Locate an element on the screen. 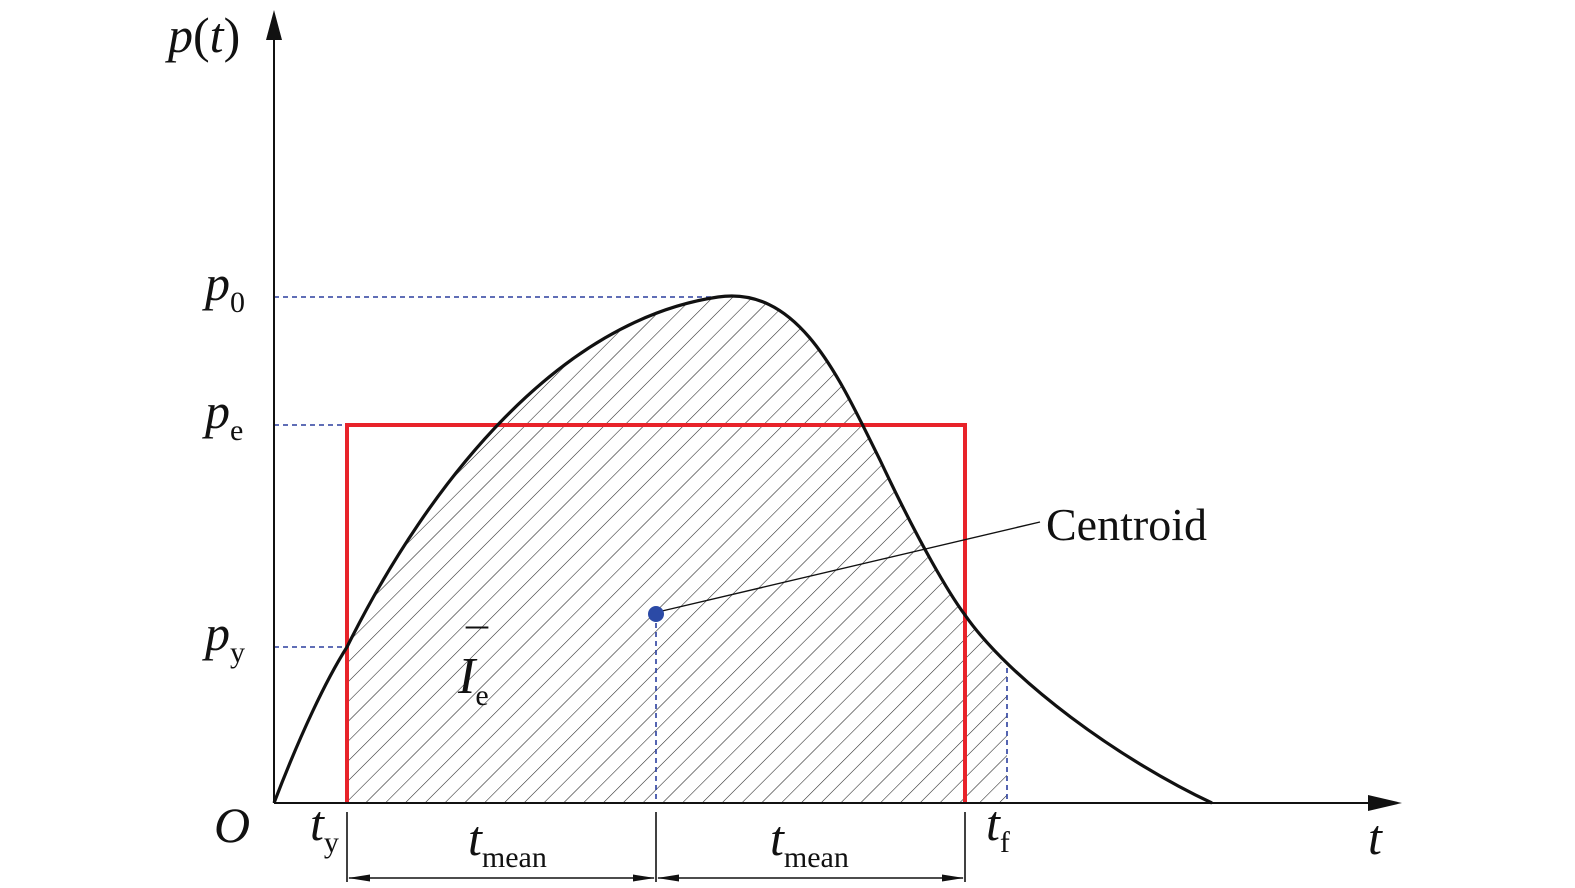  area-label-sub: e is located at coordinates (481, 695).